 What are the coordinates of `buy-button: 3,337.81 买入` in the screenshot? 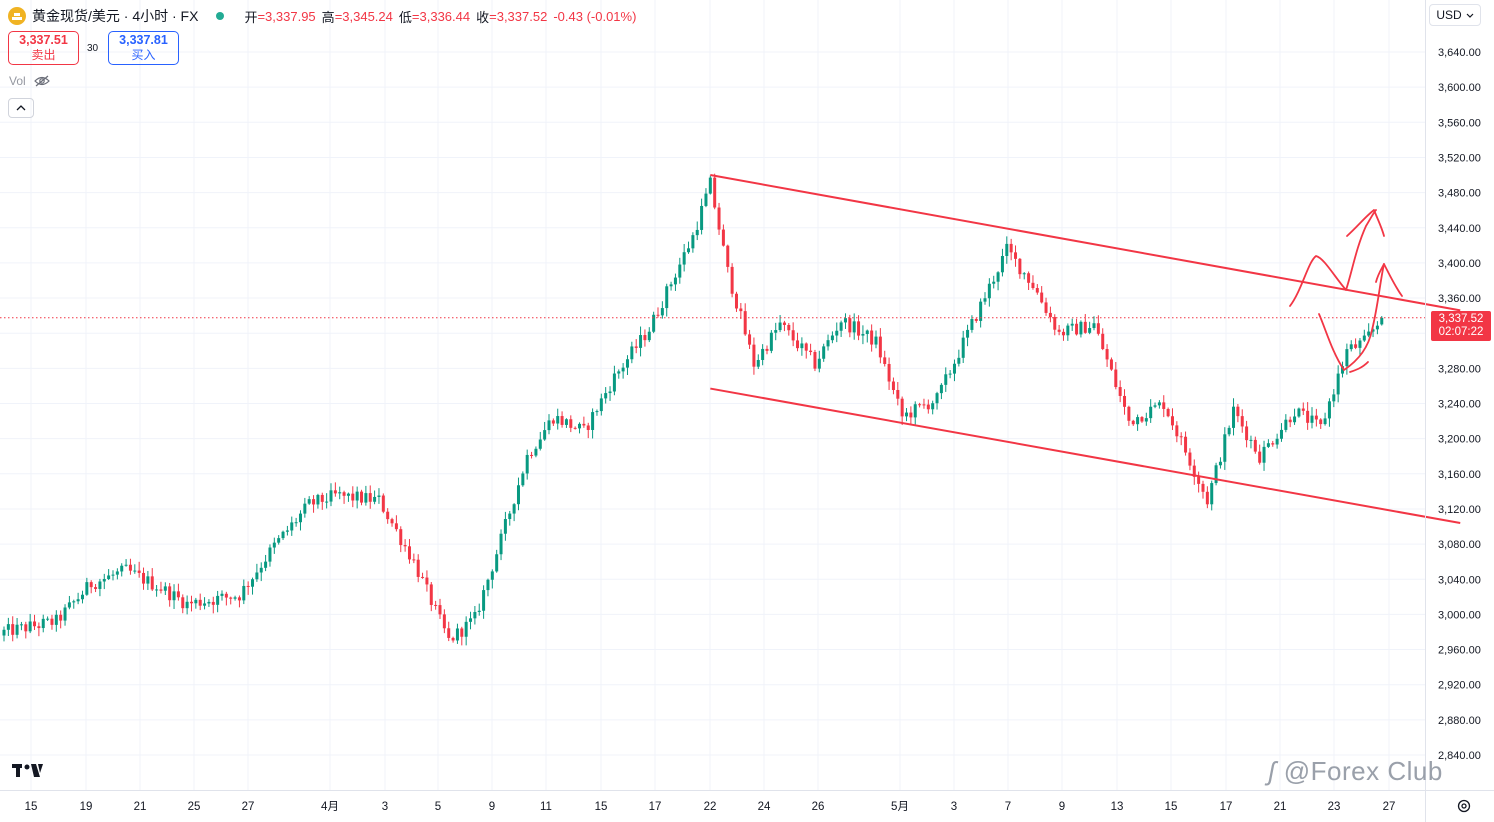 It's located at (143, 48).